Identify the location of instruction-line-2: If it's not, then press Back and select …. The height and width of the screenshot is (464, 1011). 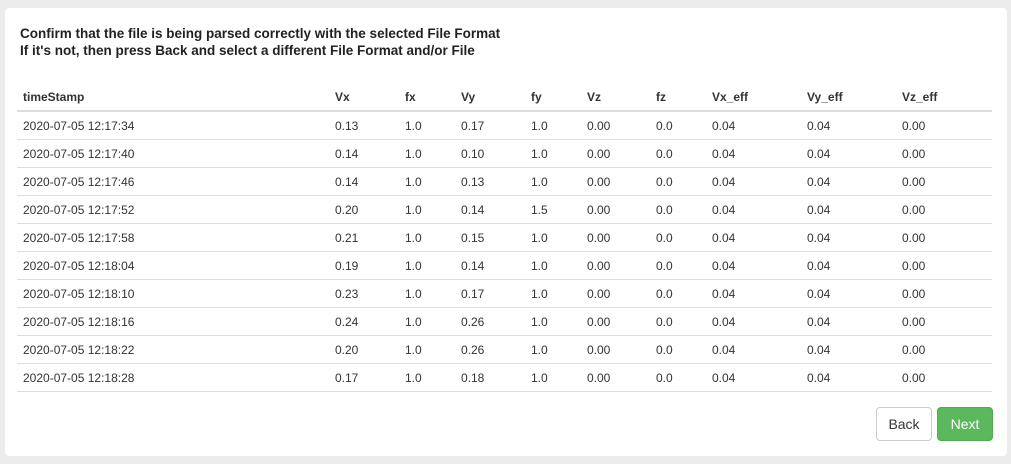
(247, 50).